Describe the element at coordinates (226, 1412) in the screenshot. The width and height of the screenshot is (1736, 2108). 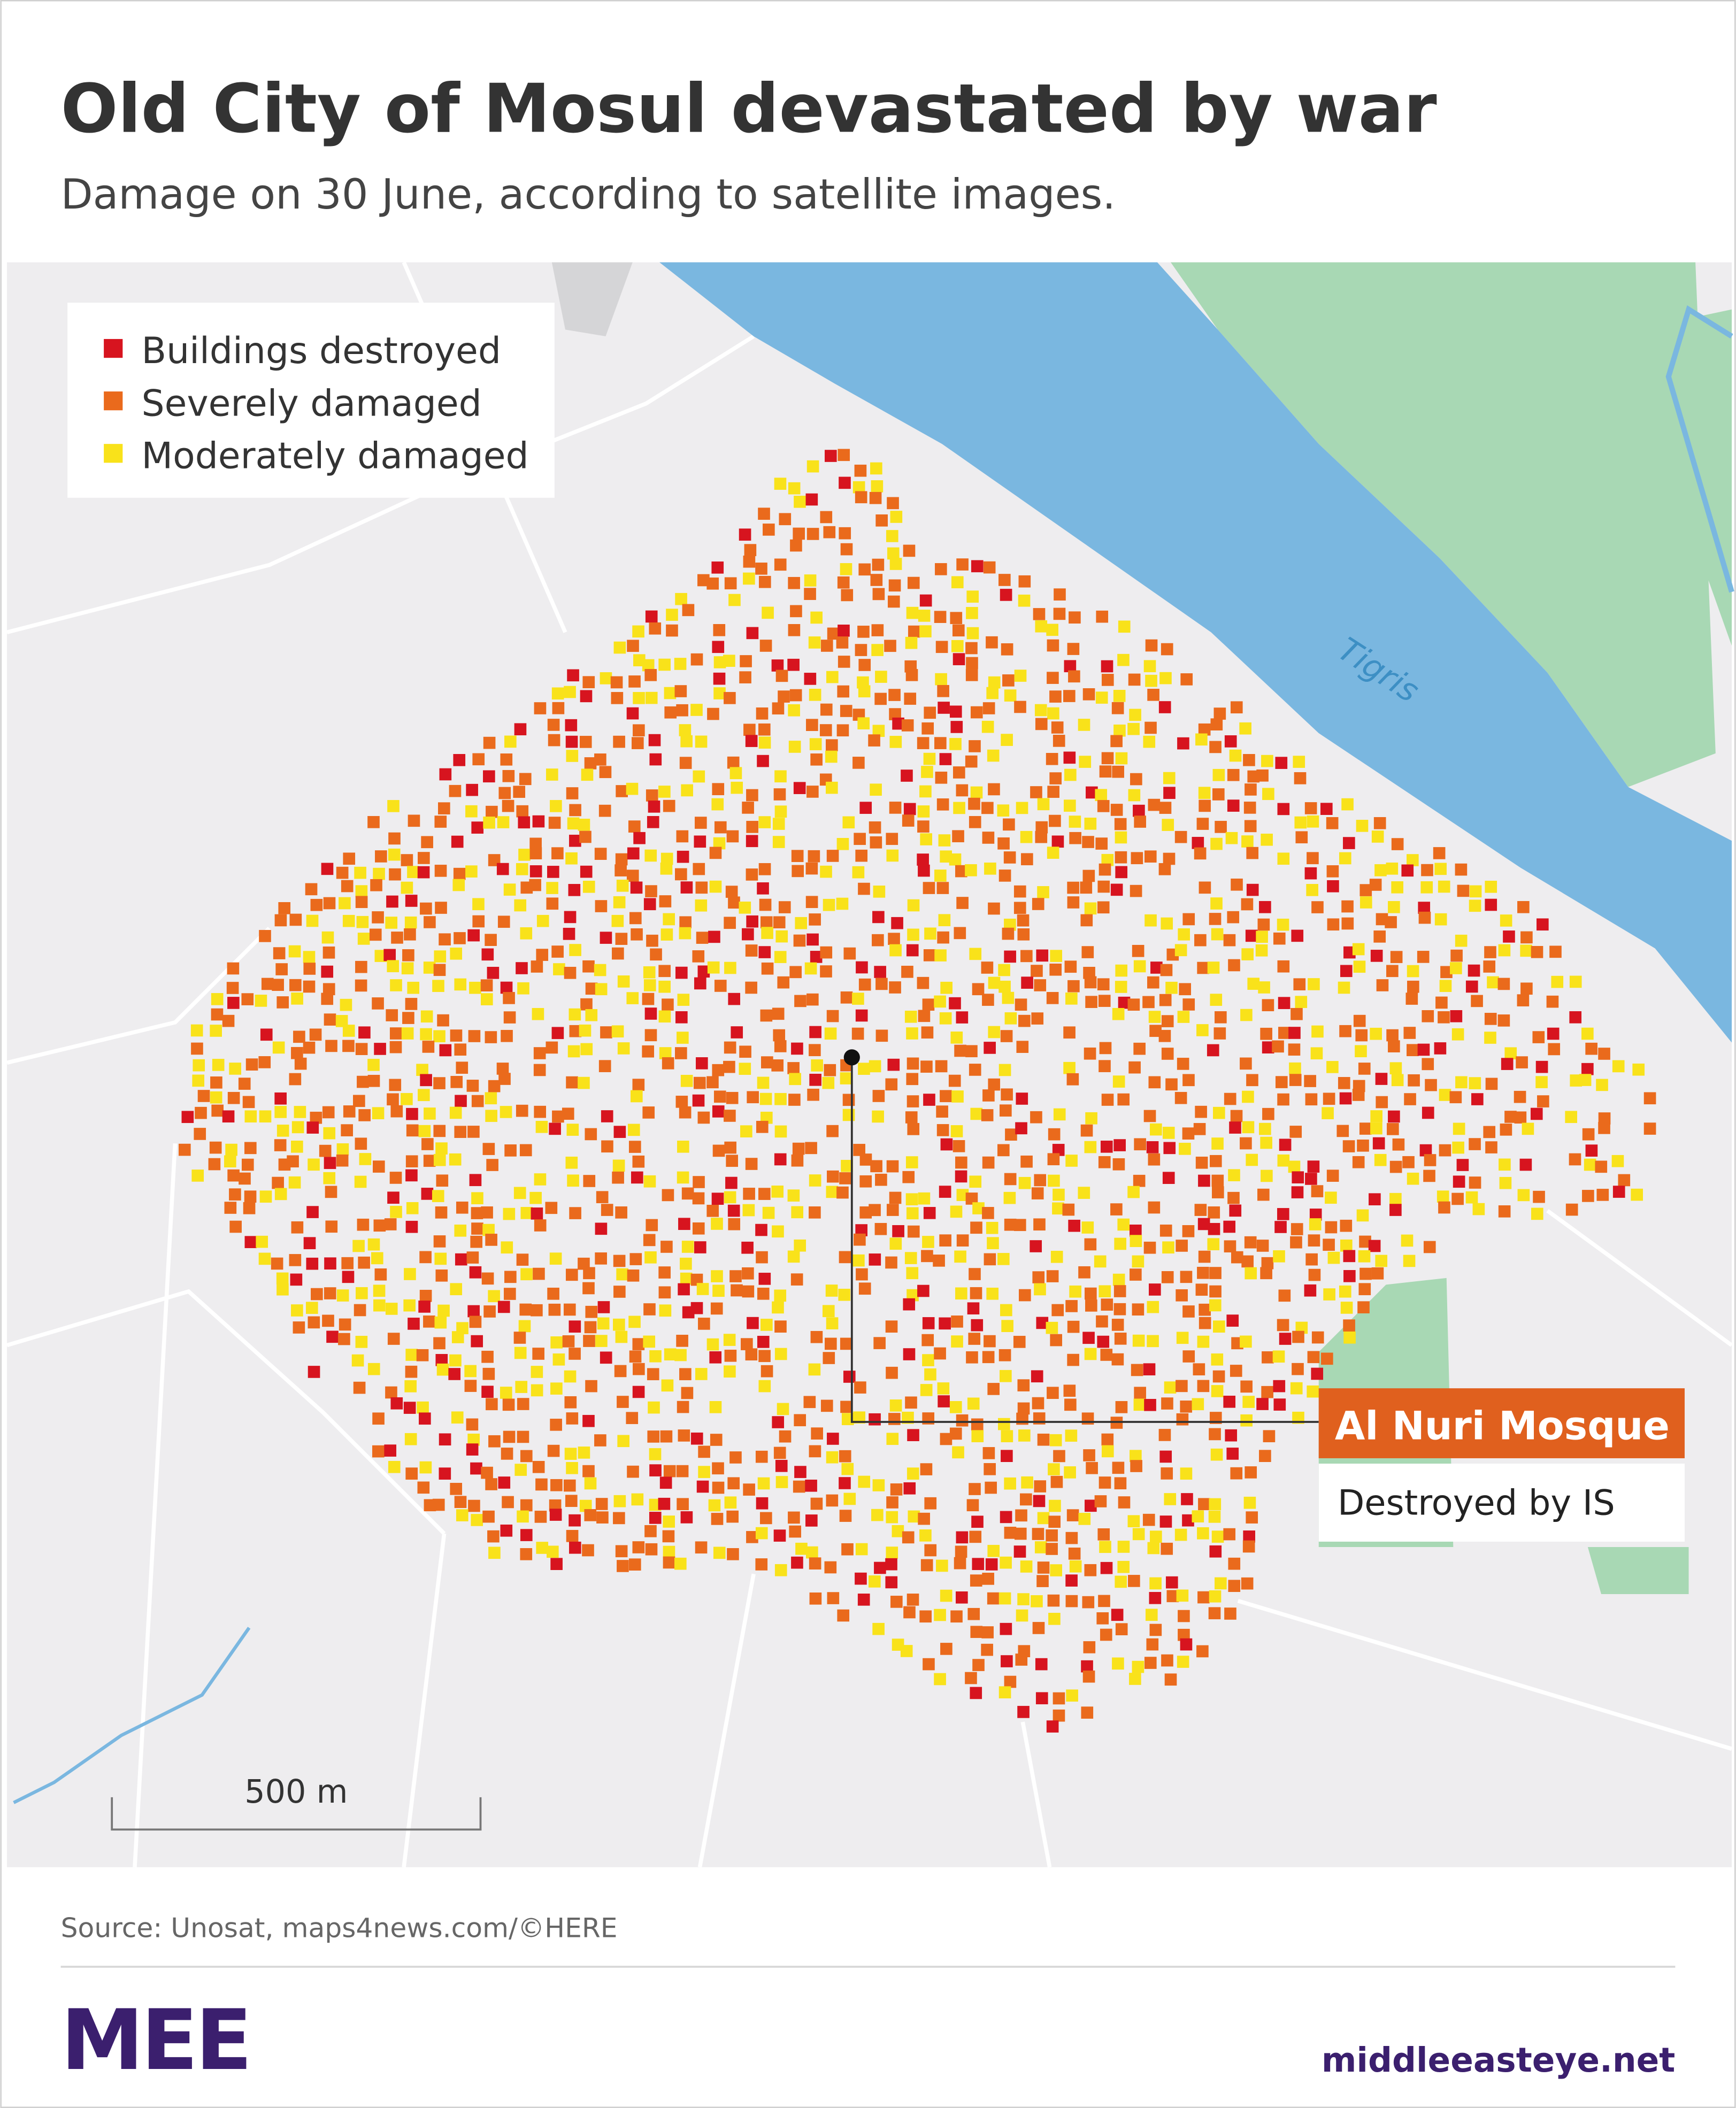
I see `street` at that location.